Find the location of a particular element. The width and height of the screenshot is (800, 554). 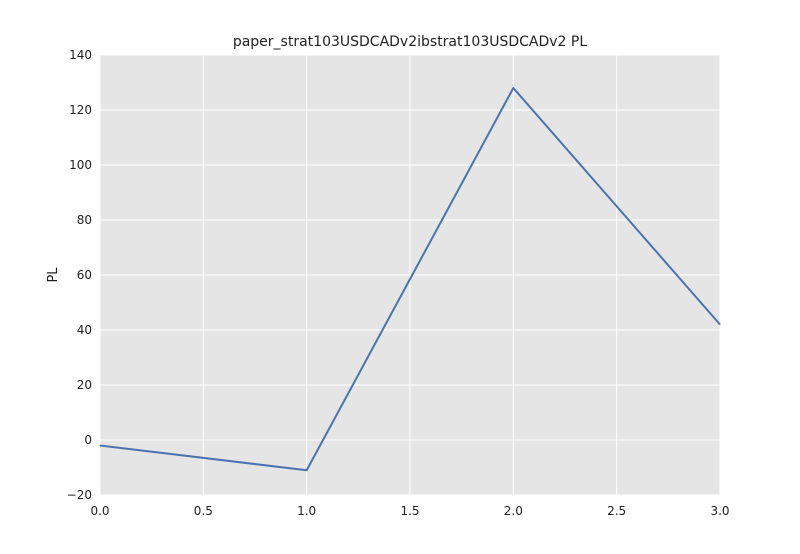

y-tick-label: 140 is located at coordinates (80, 55).